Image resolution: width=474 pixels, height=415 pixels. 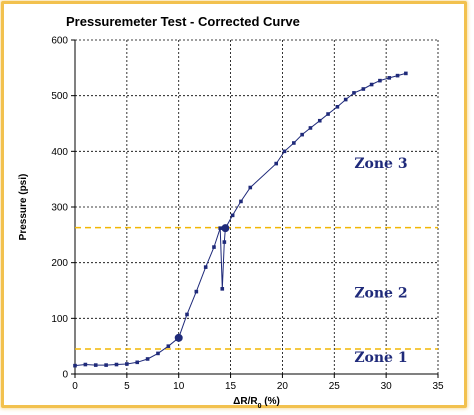 I want to click on y-tick-label: 100, so click(x=59, y=319).